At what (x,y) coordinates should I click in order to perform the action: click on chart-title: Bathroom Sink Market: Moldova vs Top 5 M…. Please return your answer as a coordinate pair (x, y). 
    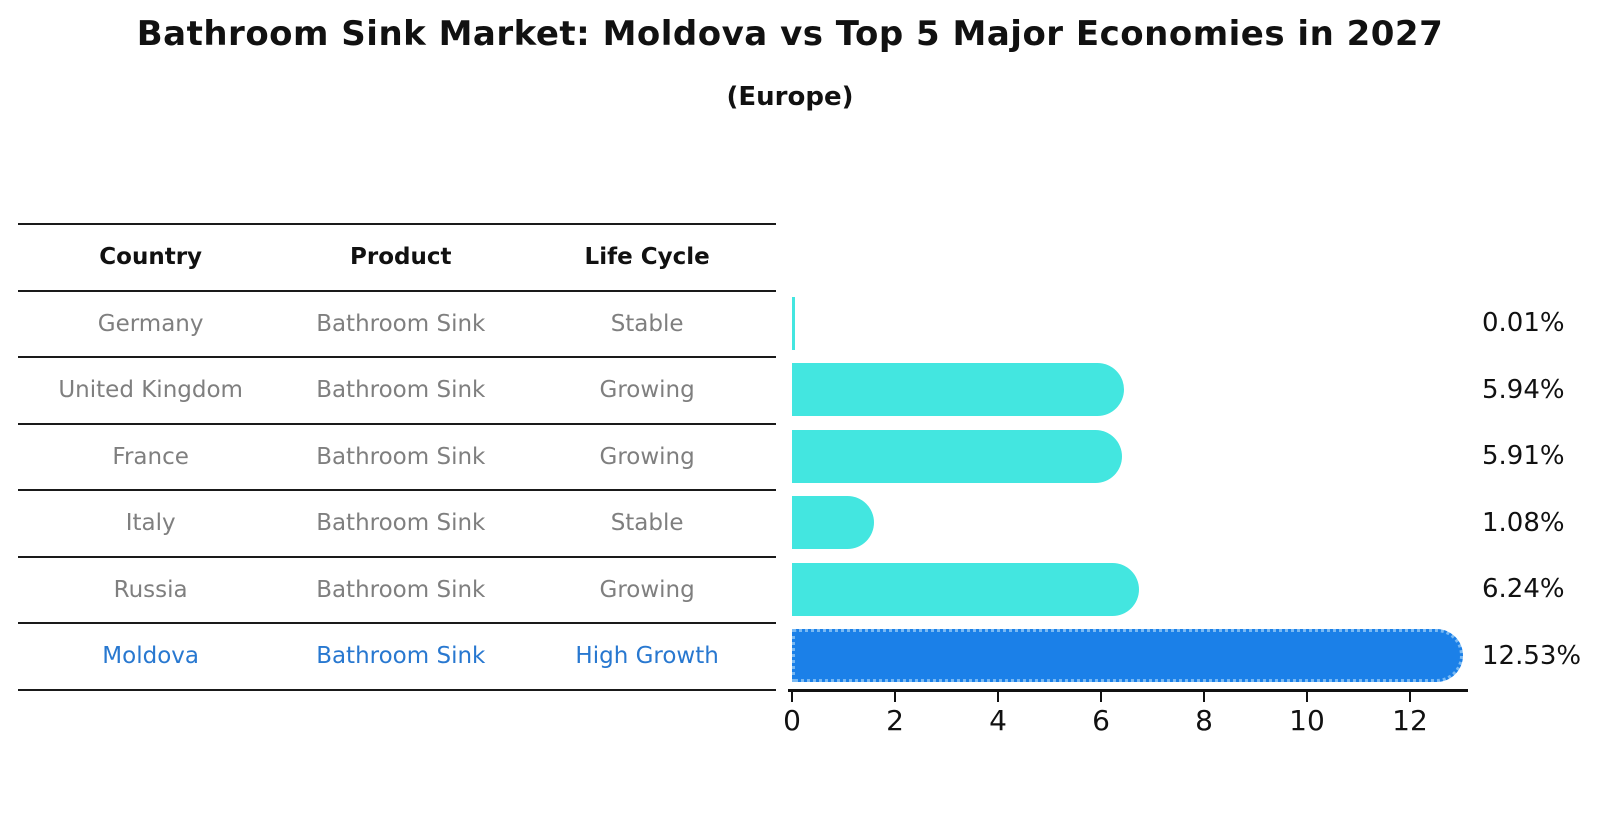
    Looking at the image, I should click on (790, 34).